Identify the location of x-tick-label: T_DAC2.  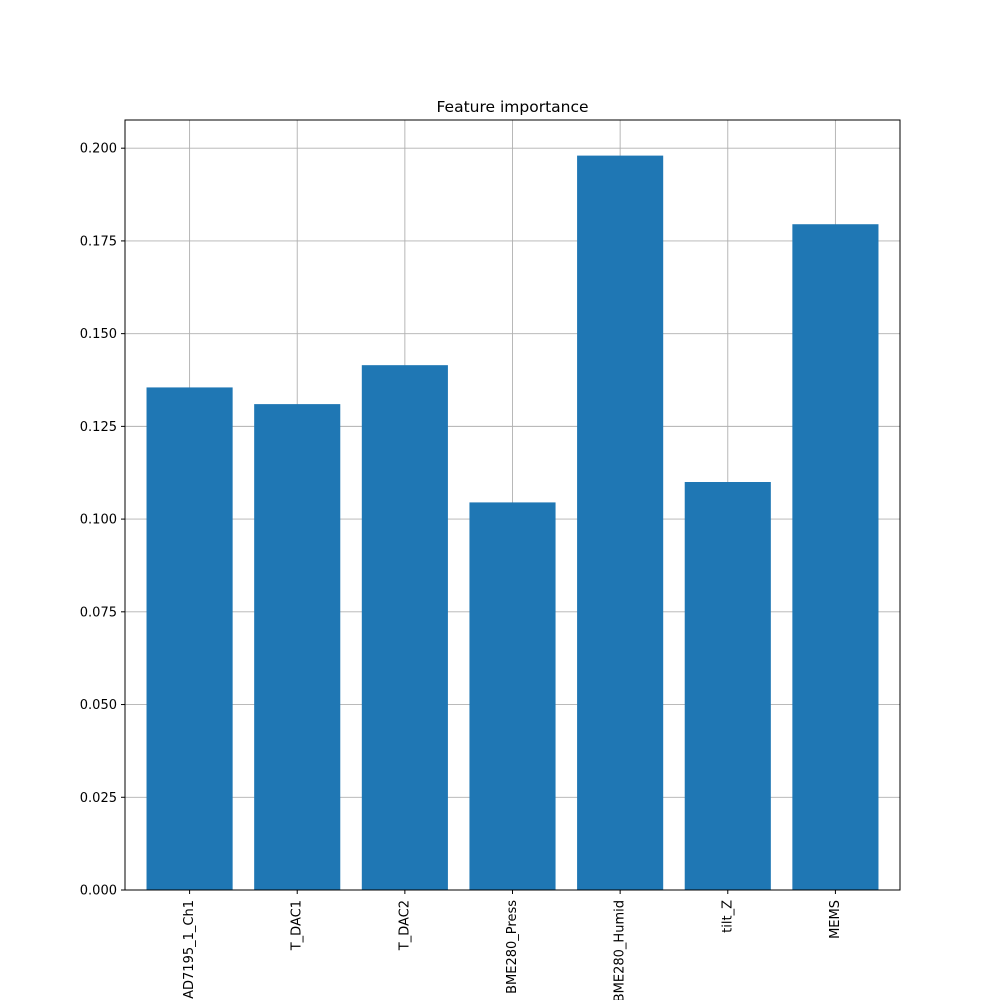
(404, 925).